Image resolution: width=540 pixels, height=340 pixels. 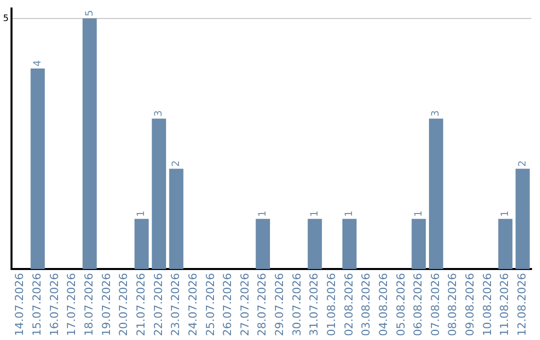 I want to click on x-tick-label: 16.07.2026, so click(x=54, y=304).